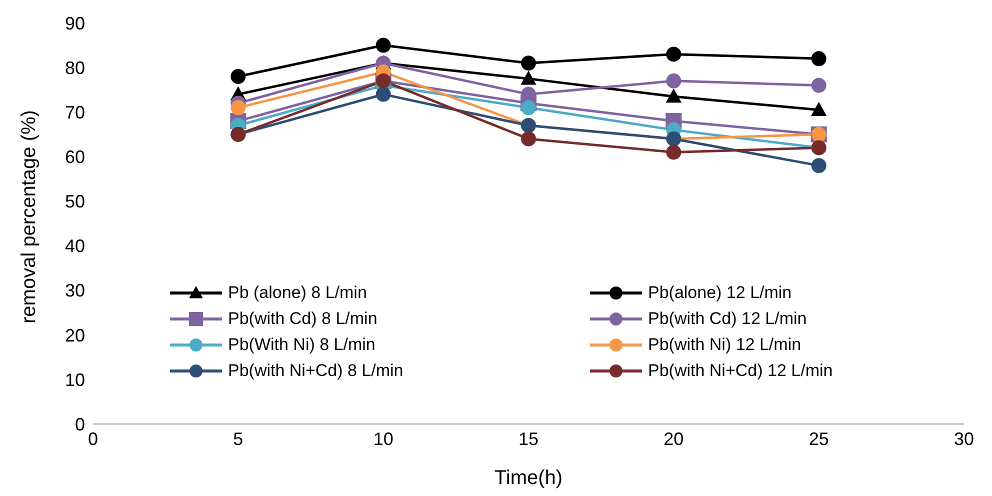 The height and width of the screenshot is (496, 992). I want to click on legend-label: Pb (alone) 8 L/min, so click(297, 293).